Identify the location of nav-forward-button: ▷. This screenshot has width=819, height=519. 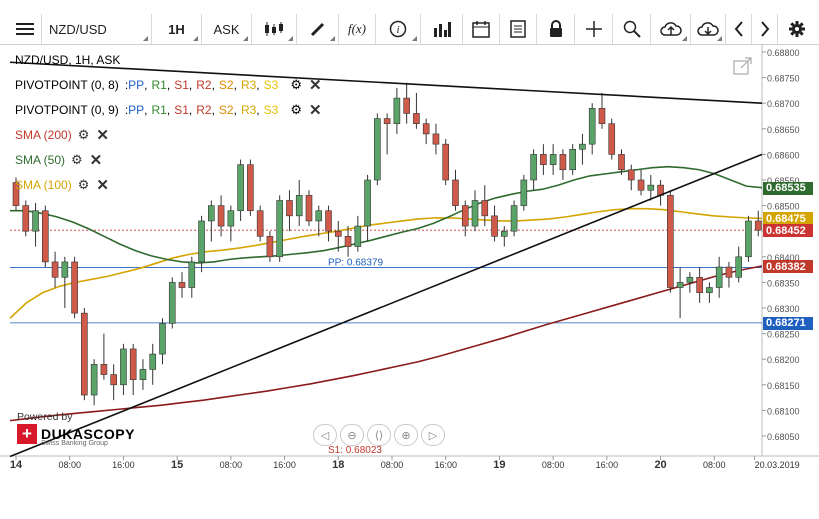
(433, 435).